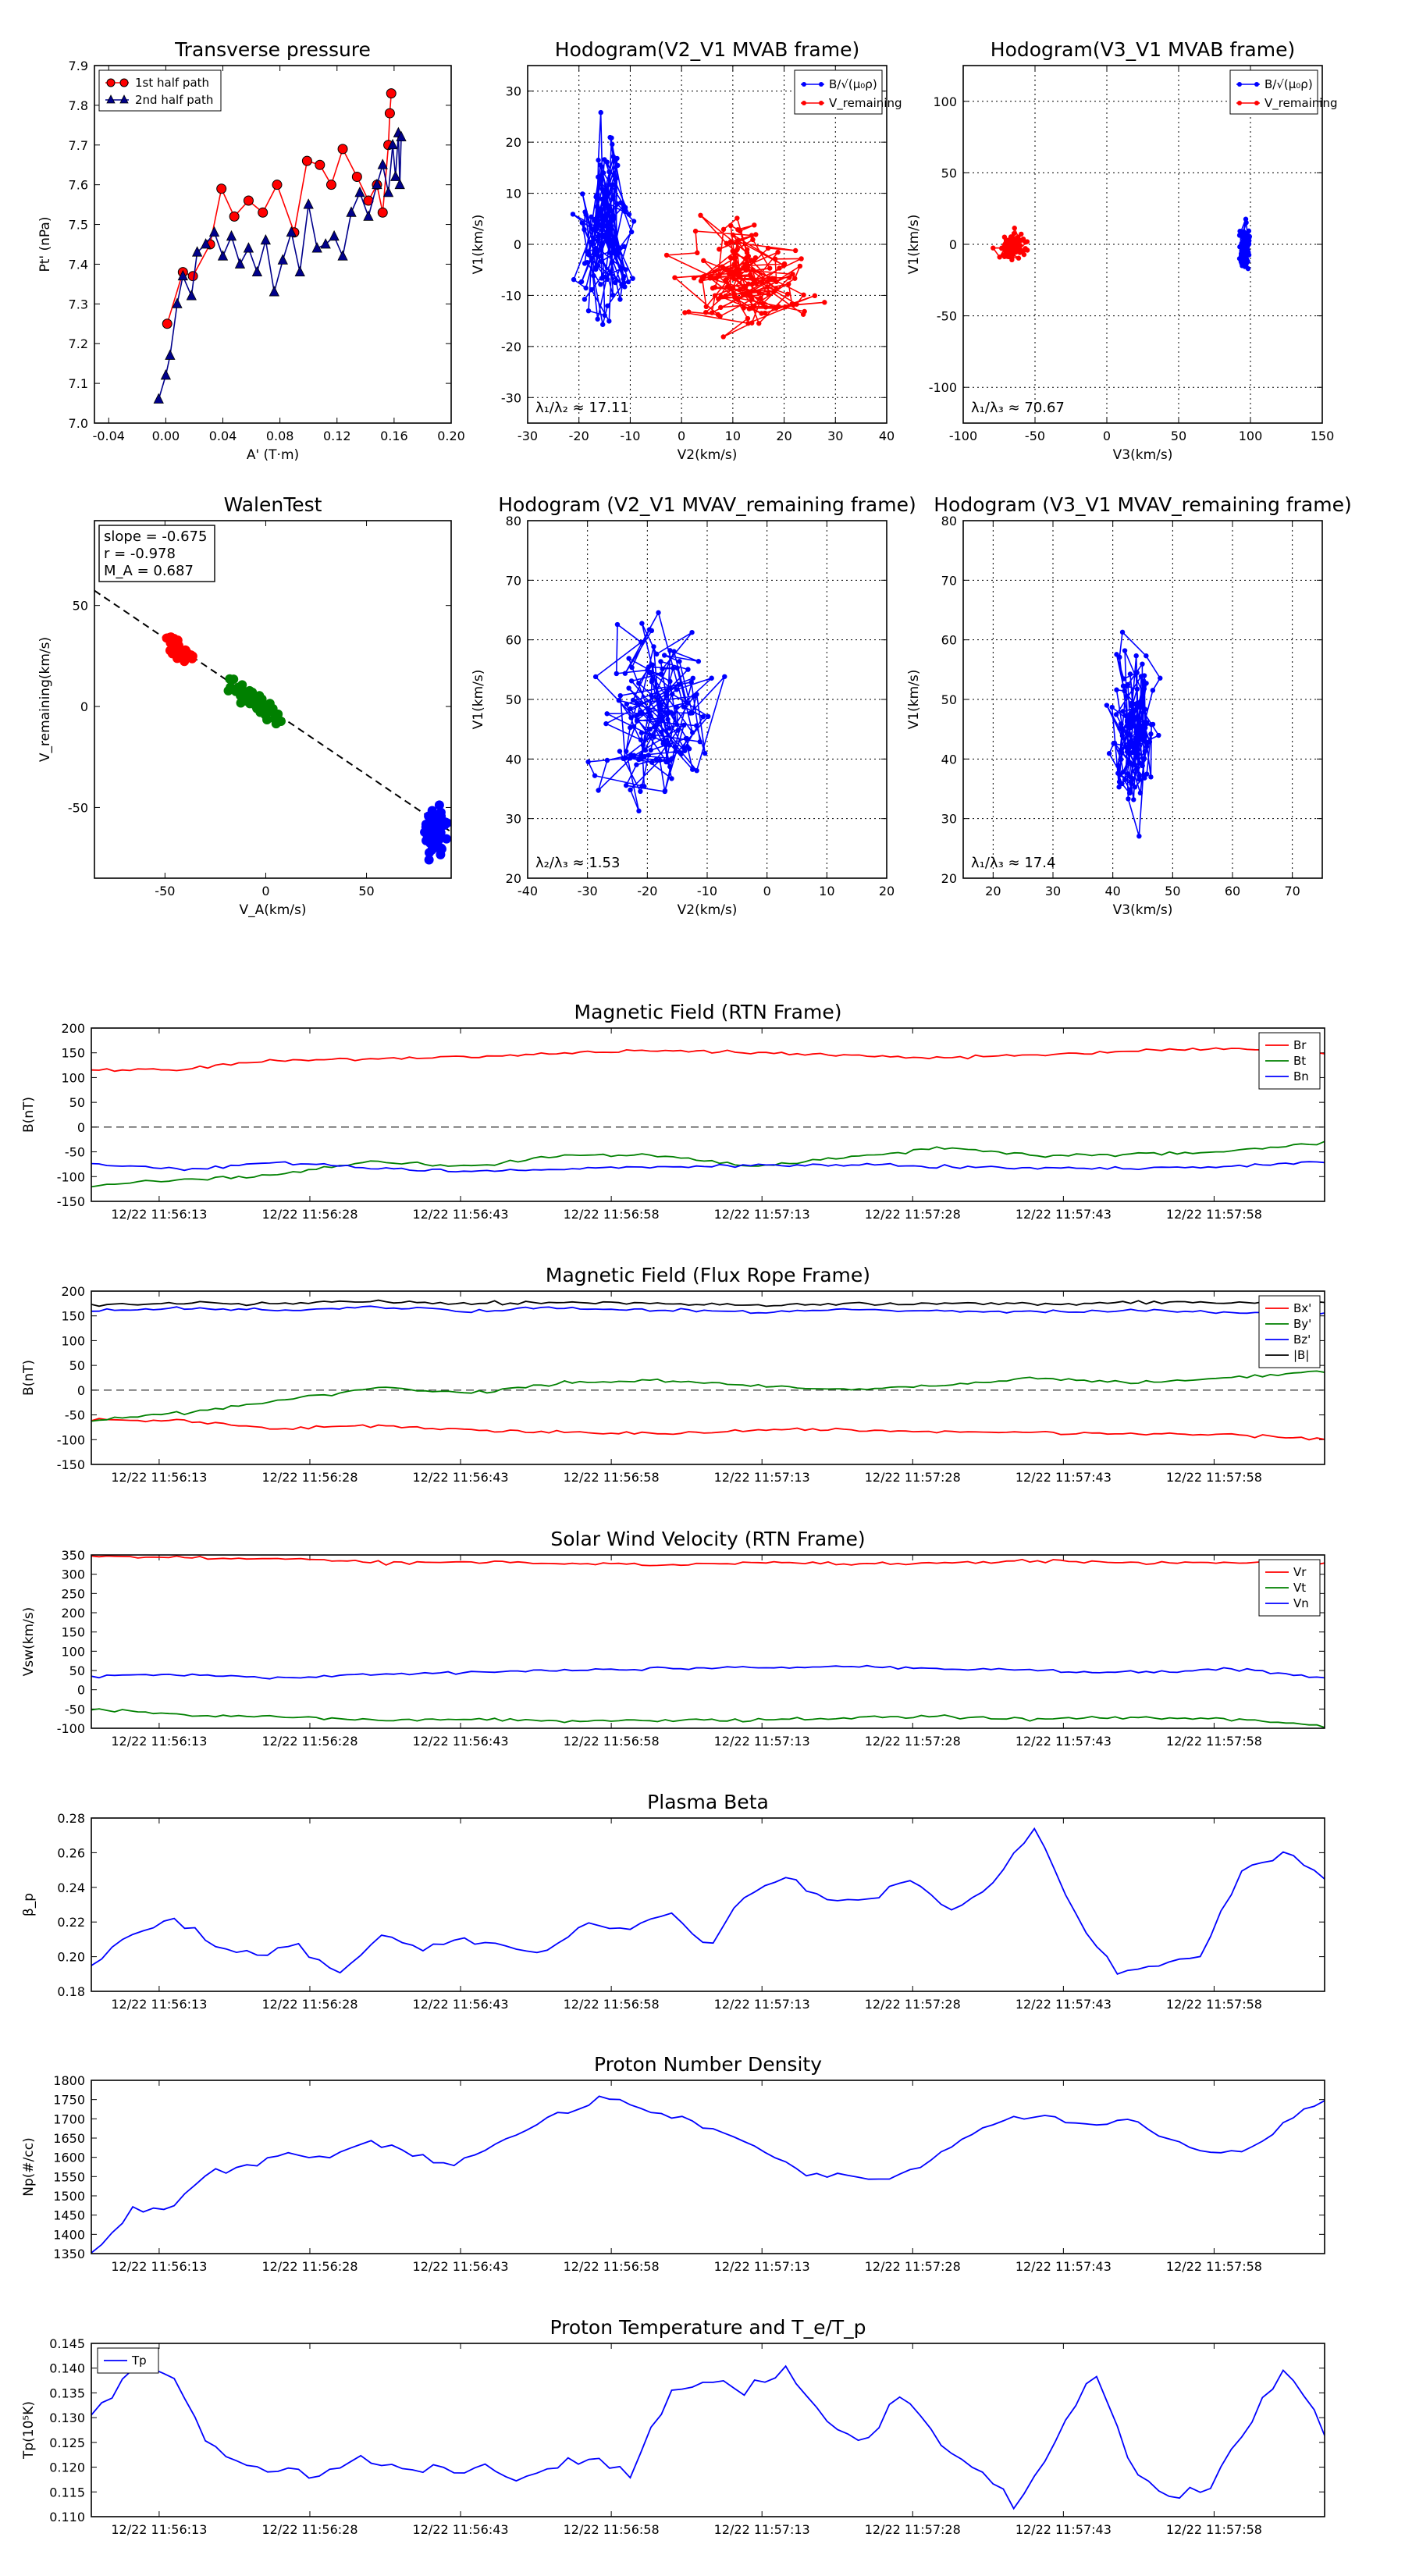 The height and width of the screenshot is (2576, 1405). Describe the element at coordinates (1299, 1588) in the screenshot. I see `legend-label: Vt` at that location.